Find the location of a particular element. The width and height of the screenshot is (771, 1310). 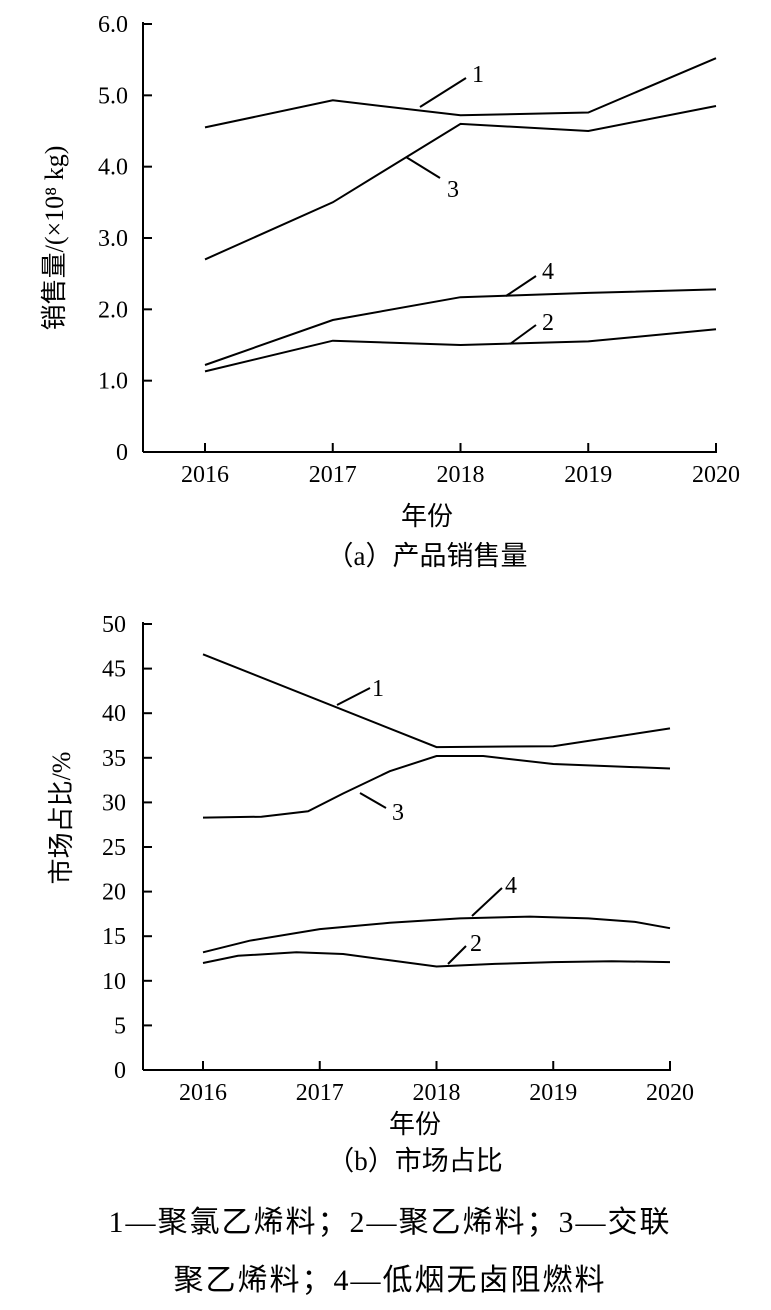

chart-b-series-label-3: 3 is located at coordinates (398, 813).